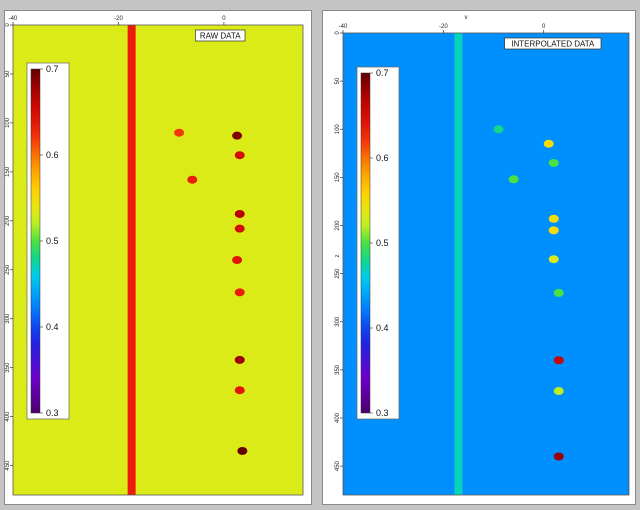 The height and width of the screenshot is (510, 640). I want to click on x-axis-label: v, so click(466, 18).